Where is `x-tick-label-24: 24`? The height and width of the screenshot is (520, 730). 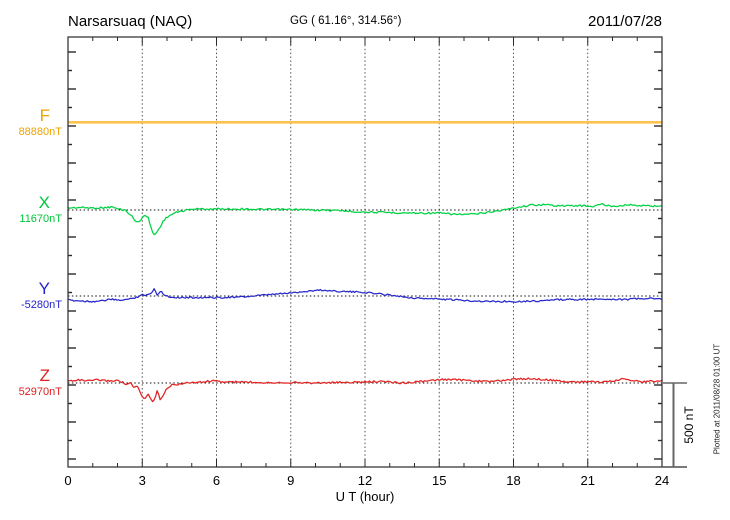
x-tick-label-24: 24 is located at coordinates (662, 480).